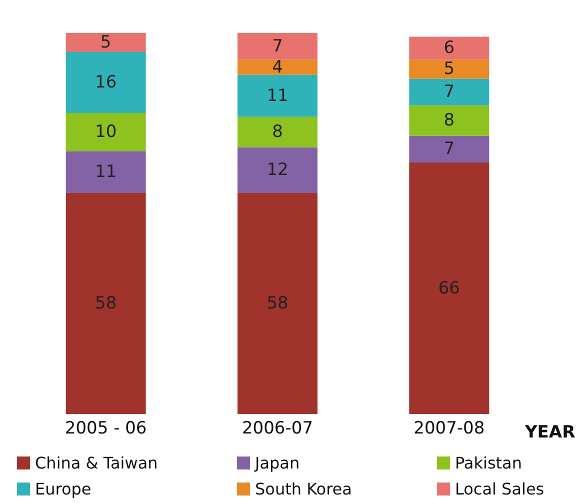 This screenshot has height=504, width=585. I want to click on data-label: 12, so click(277, 170).